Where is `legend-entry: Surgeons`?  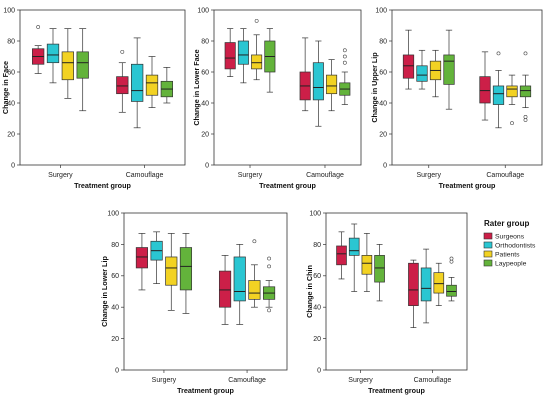 legend-entry: Surgeons is located at coordinates (510, 237).